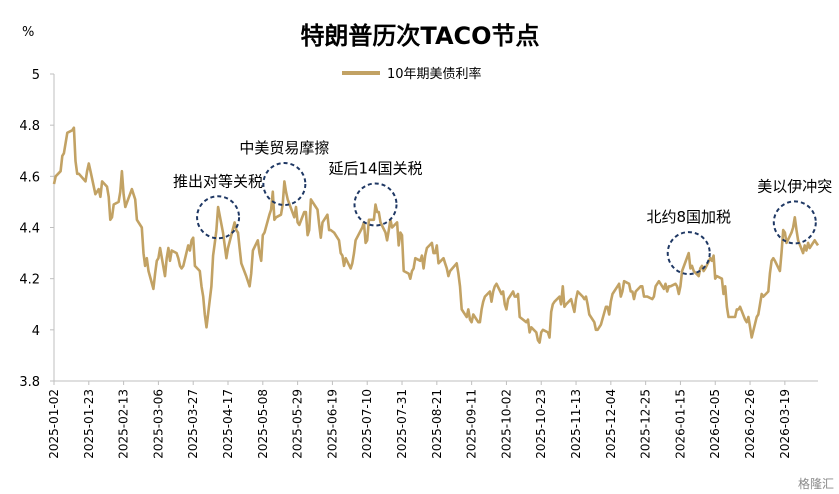 The width and height of the screenshot is (839, 494). I want to click on annotation-label: 推出对等关税, so click(218, 181).